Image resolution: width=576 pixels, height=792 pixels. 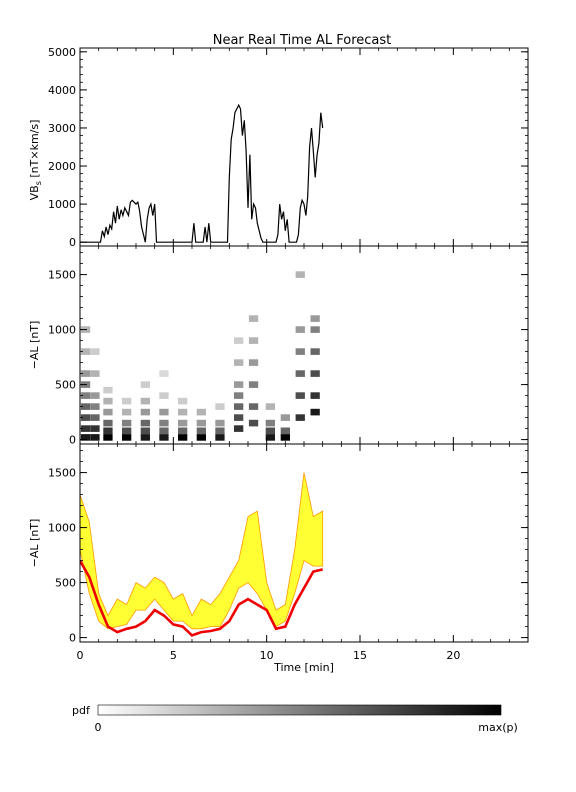 I want to click on chart-title: Near Real Time AL Forecast, so click(x=302, y=40).